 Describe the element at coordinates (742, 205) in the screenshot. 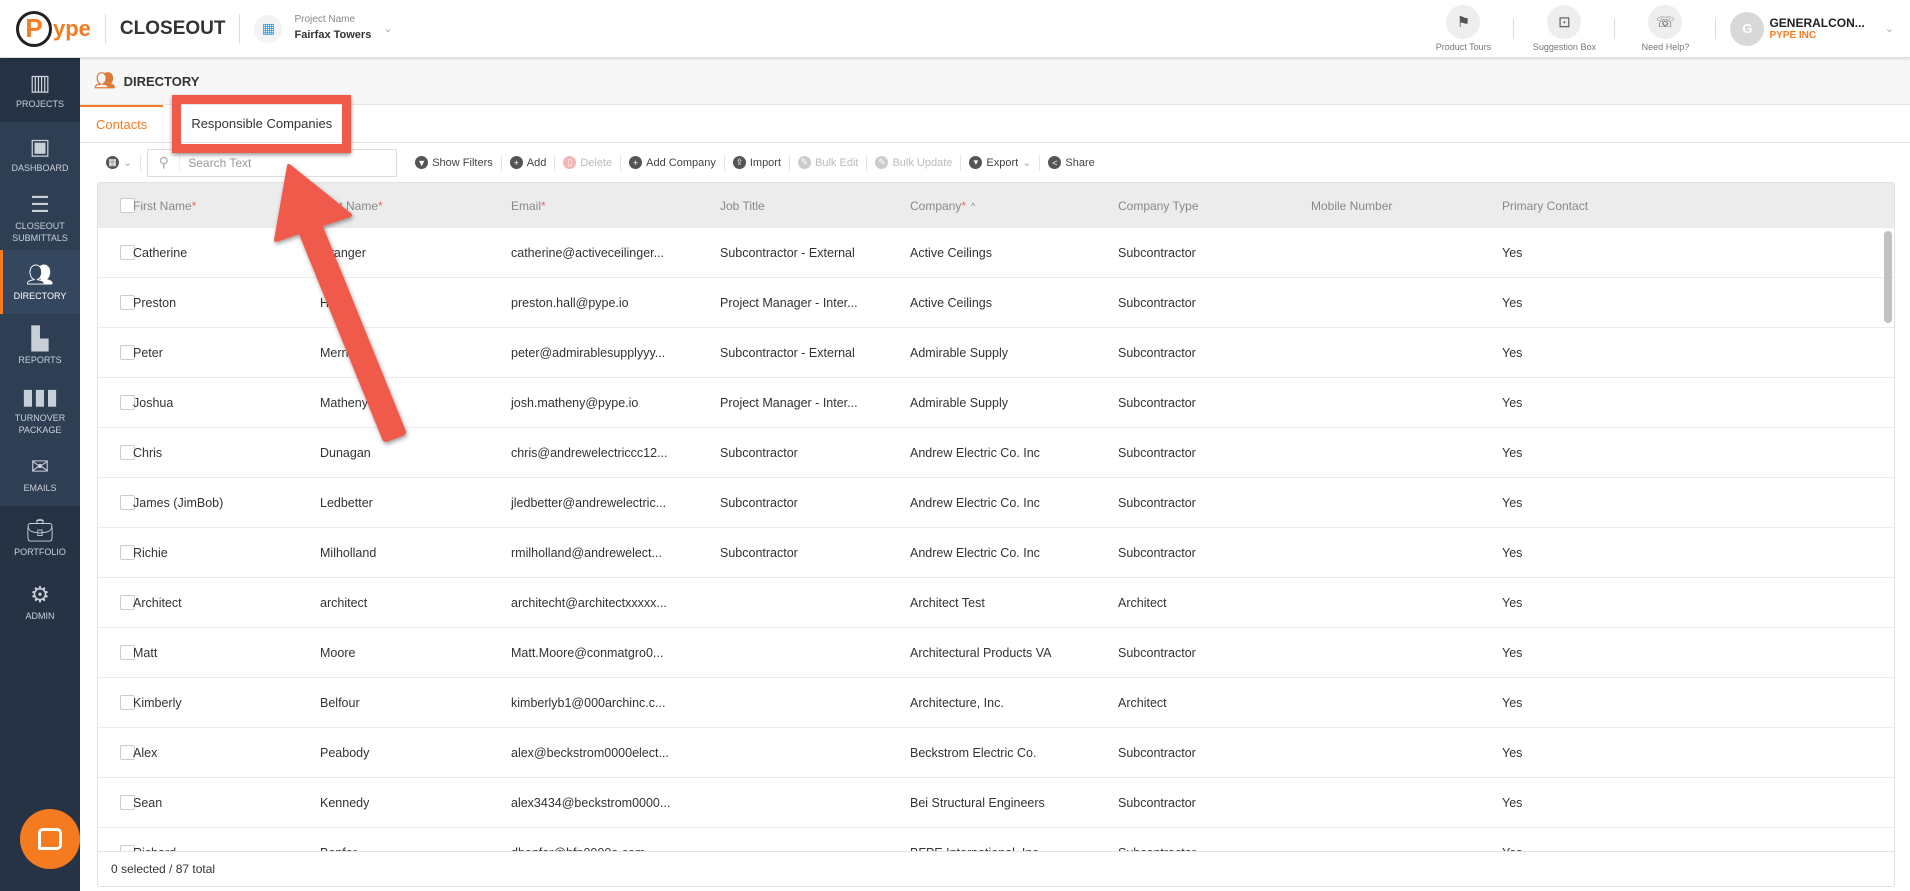

I see `column-header: Job Title` at that location.